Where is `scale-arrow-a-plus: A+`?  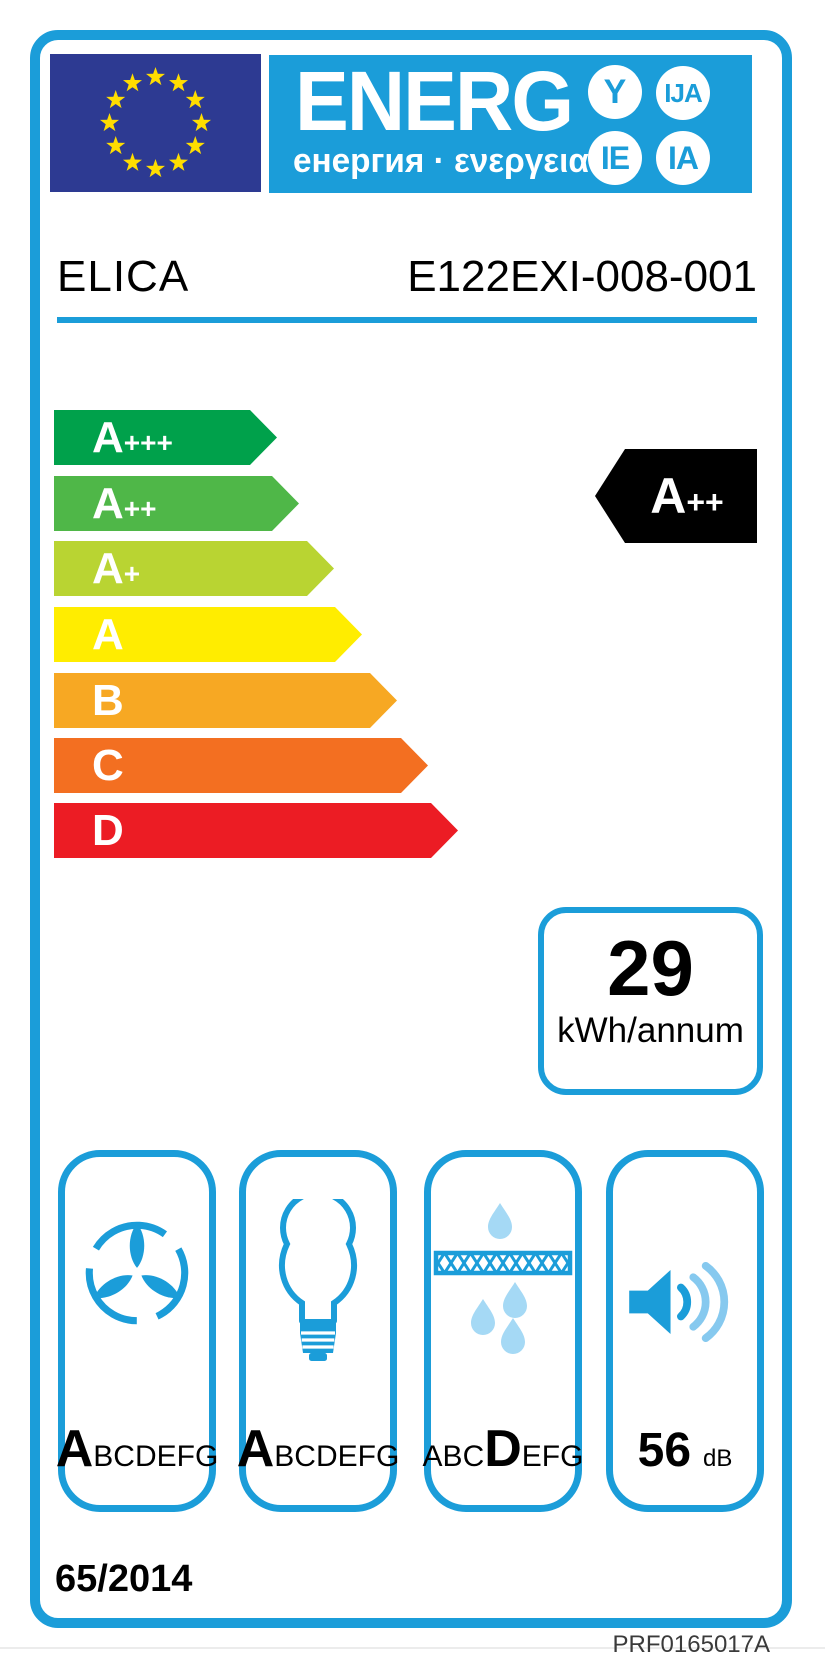 scale-arrow-a-plus: A+ is located at coordinates (194, 568).